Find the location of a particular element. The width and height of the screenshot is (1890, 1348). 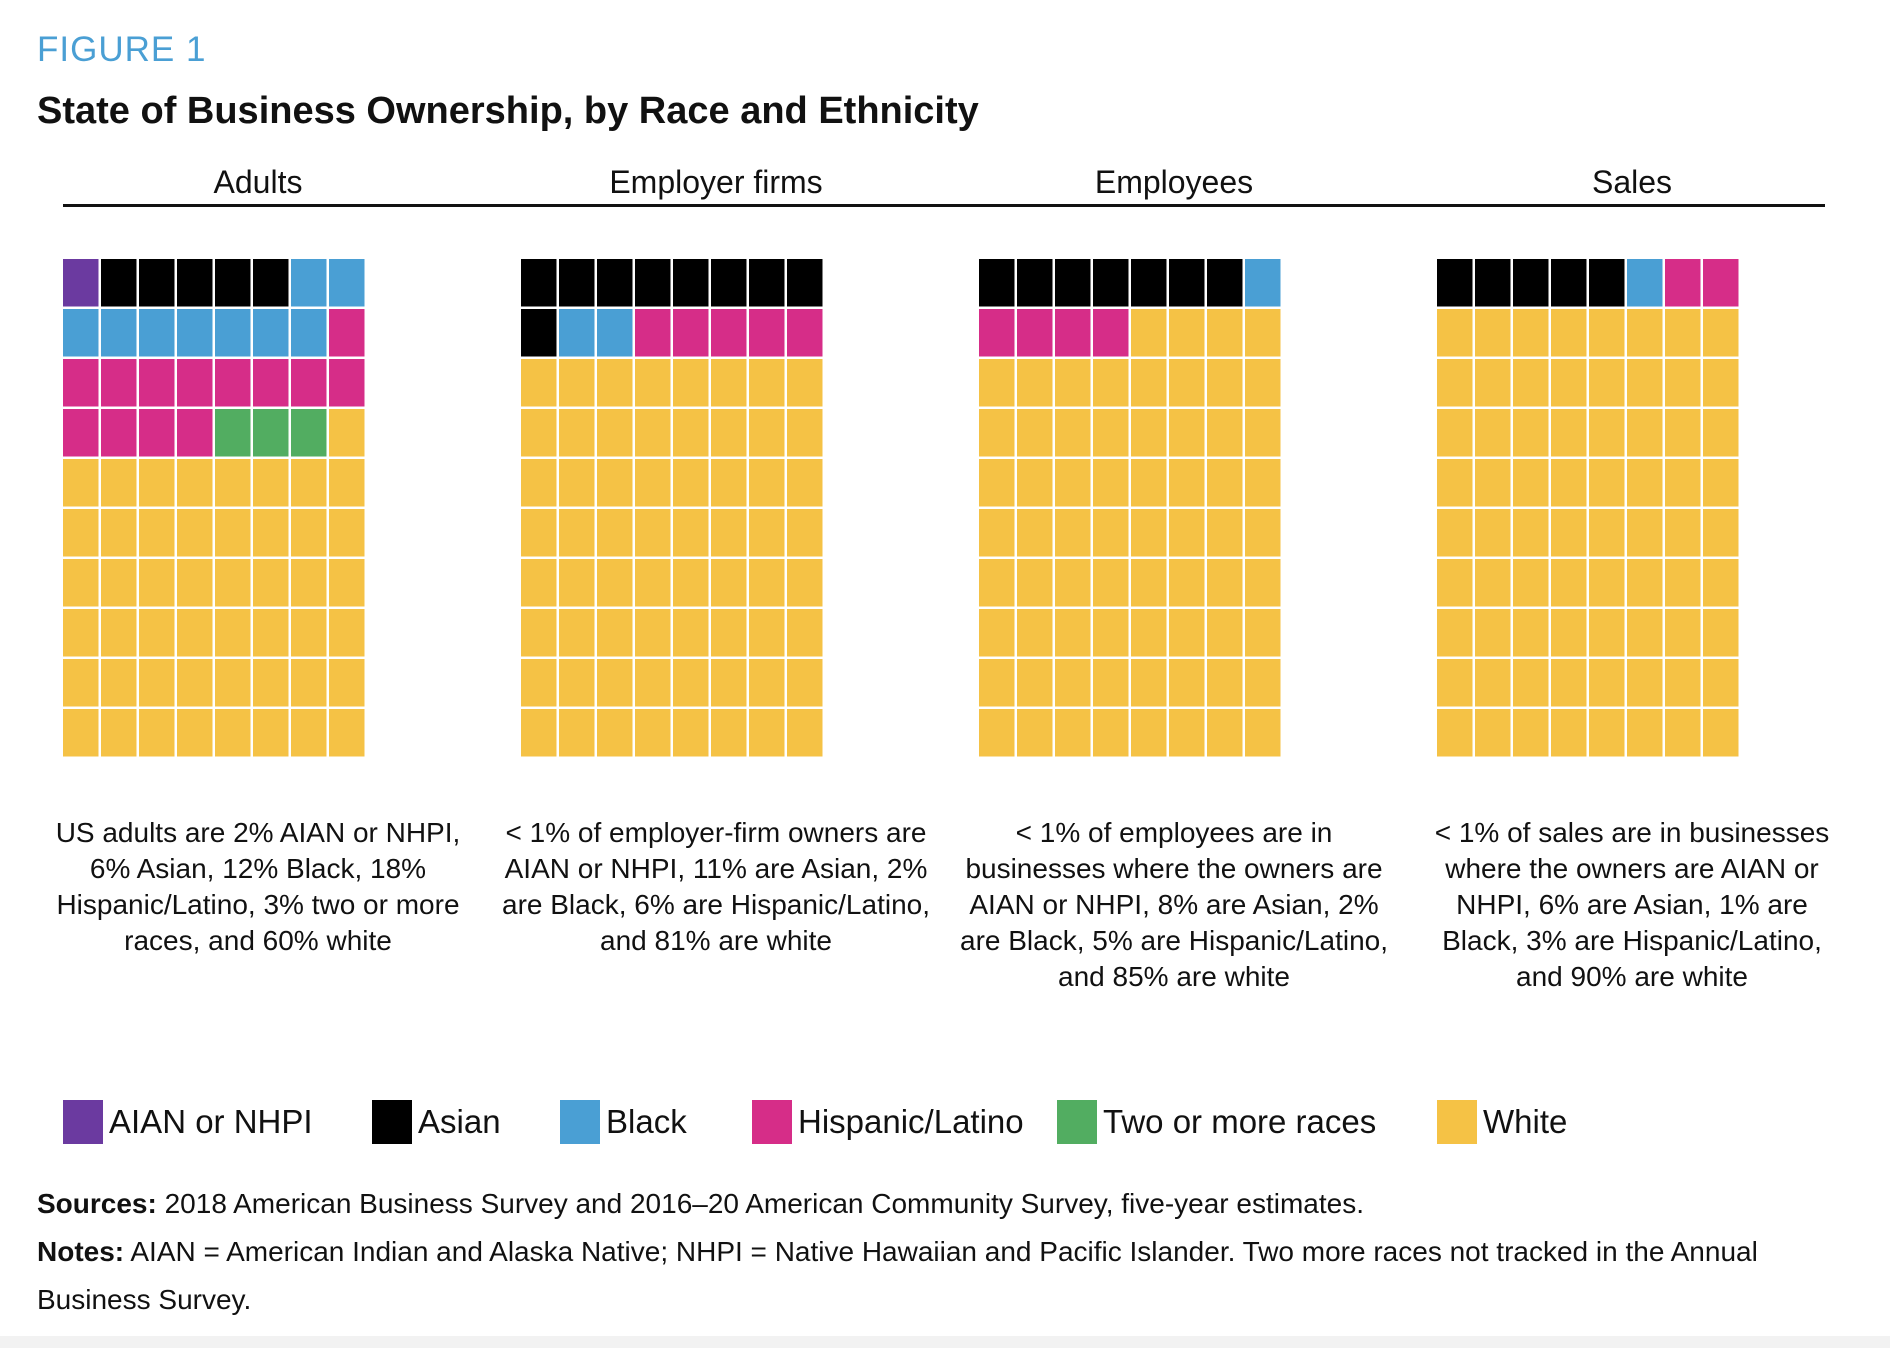

waffle-adults is located at coordinates (215, 509).